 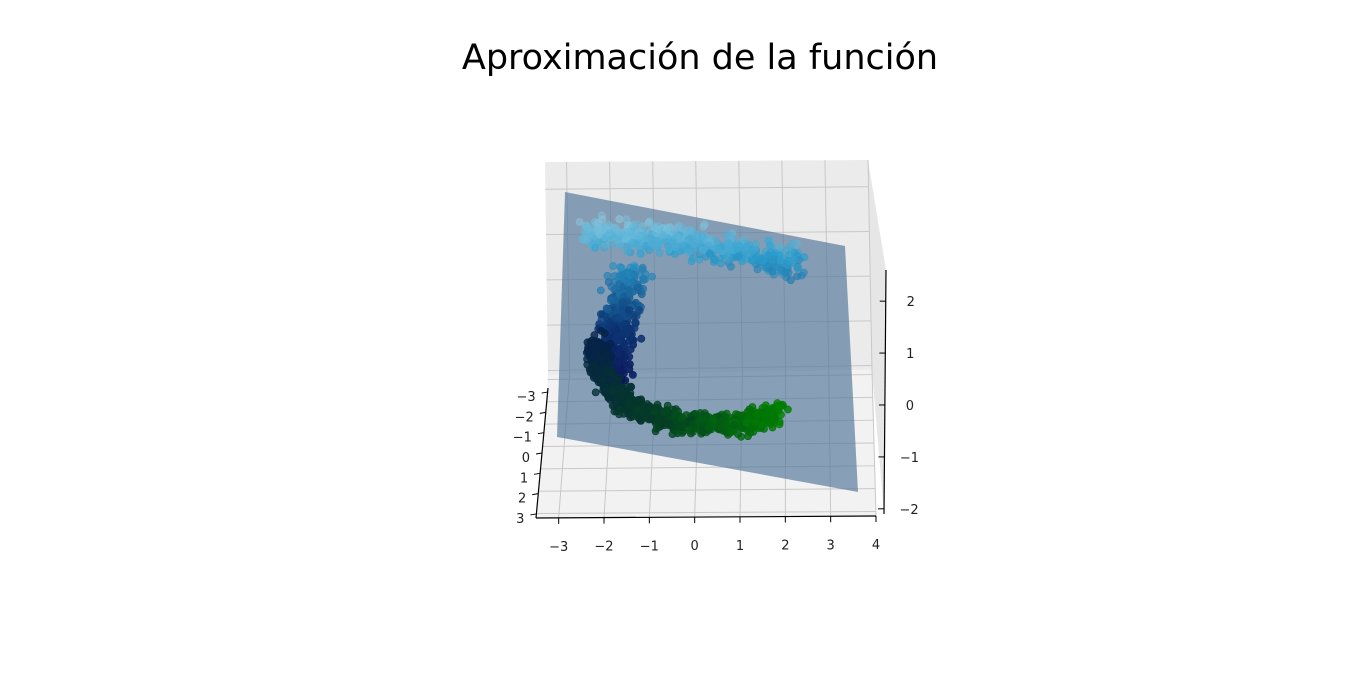 What do you see at coordinates (700, 58) in the screenshot?
I see `chart-title: Aproximación de la función` at bounding box center [700, 58].